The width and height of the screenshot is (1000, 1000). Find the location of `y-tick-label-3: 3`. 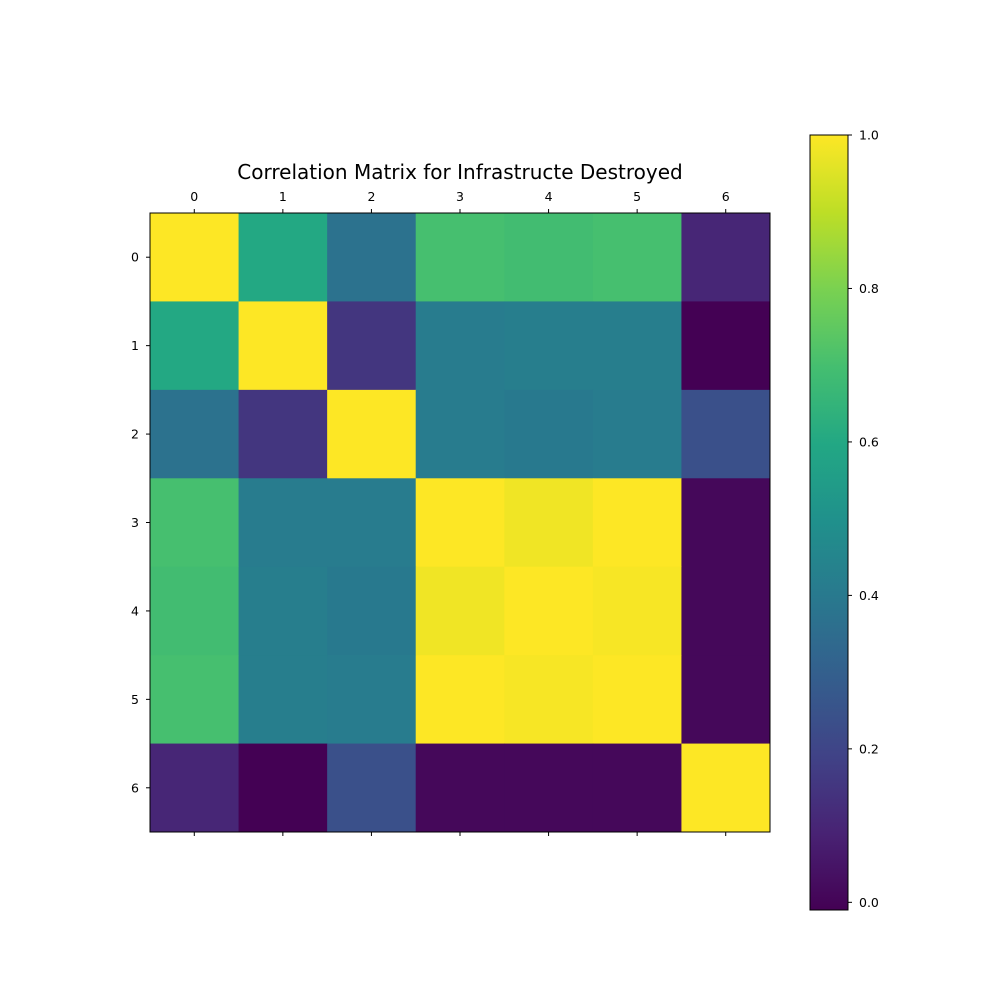

y-tick-label-3: 3 is located at coordinates (135, 522).